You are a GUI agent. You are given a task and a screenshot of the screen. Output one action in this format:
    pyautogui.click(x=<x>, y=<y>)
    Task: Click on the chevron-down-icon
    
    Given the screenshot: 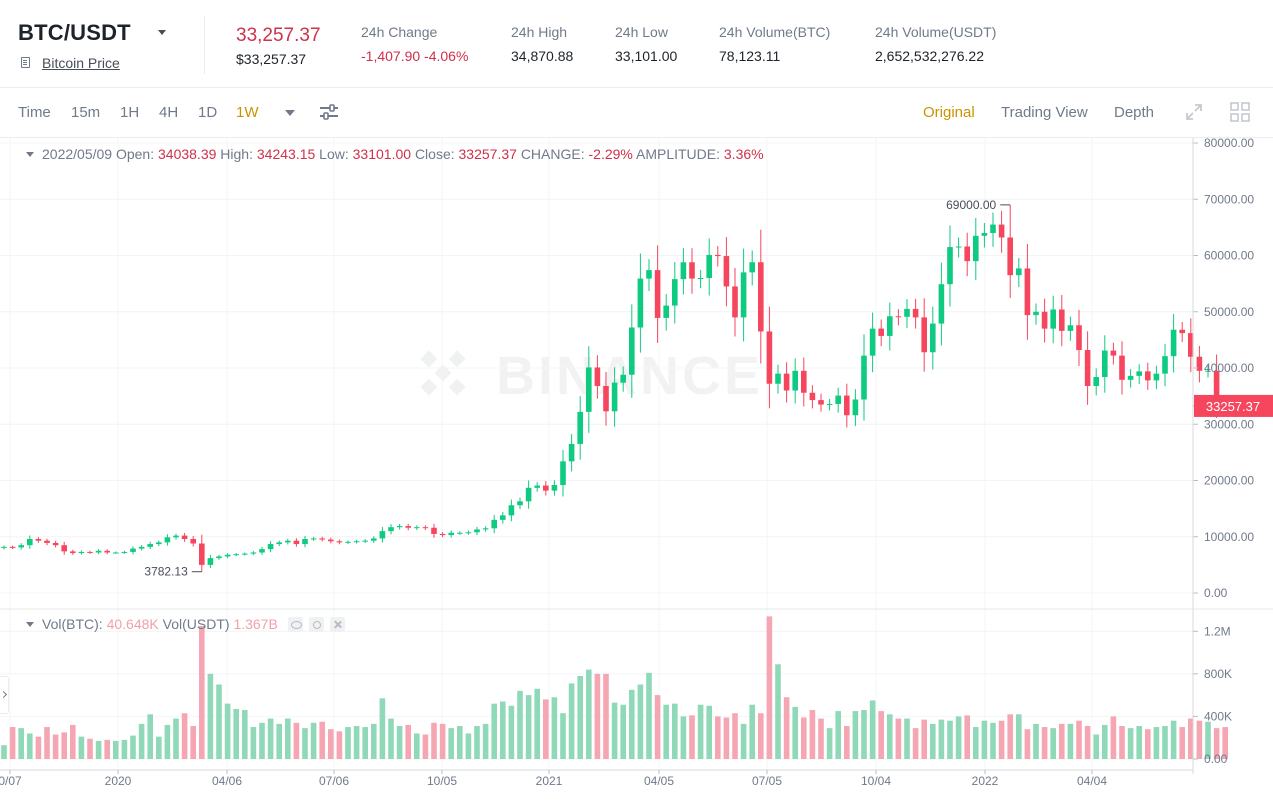 What is the action you would take?
    pyautogui.click(x=162, y=32)
    